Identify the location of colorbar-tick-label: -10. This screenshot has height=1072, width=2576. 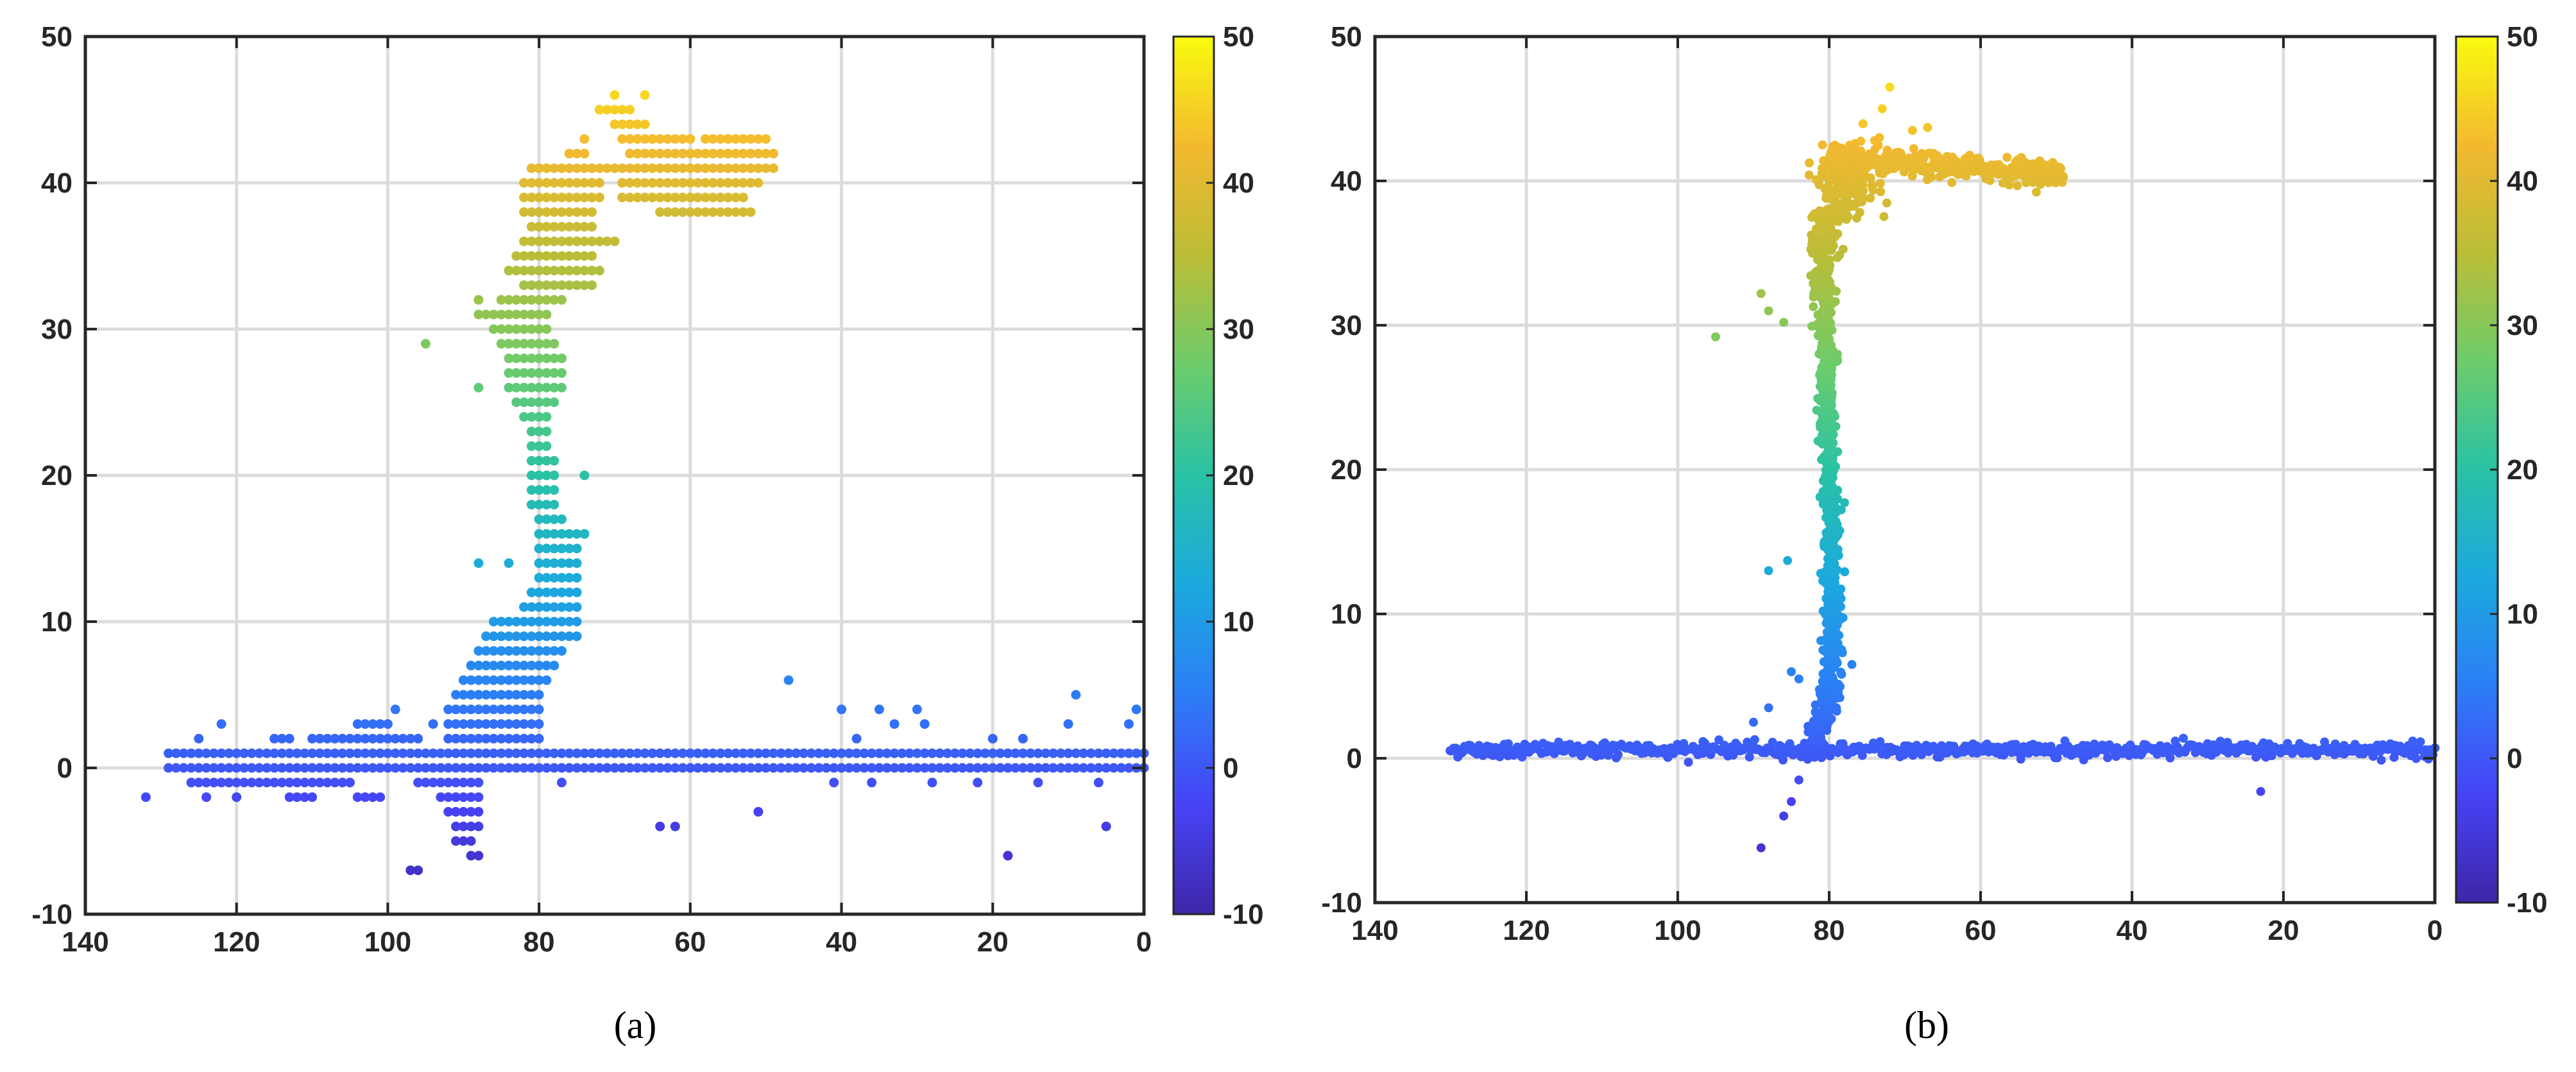
(1243, 914).